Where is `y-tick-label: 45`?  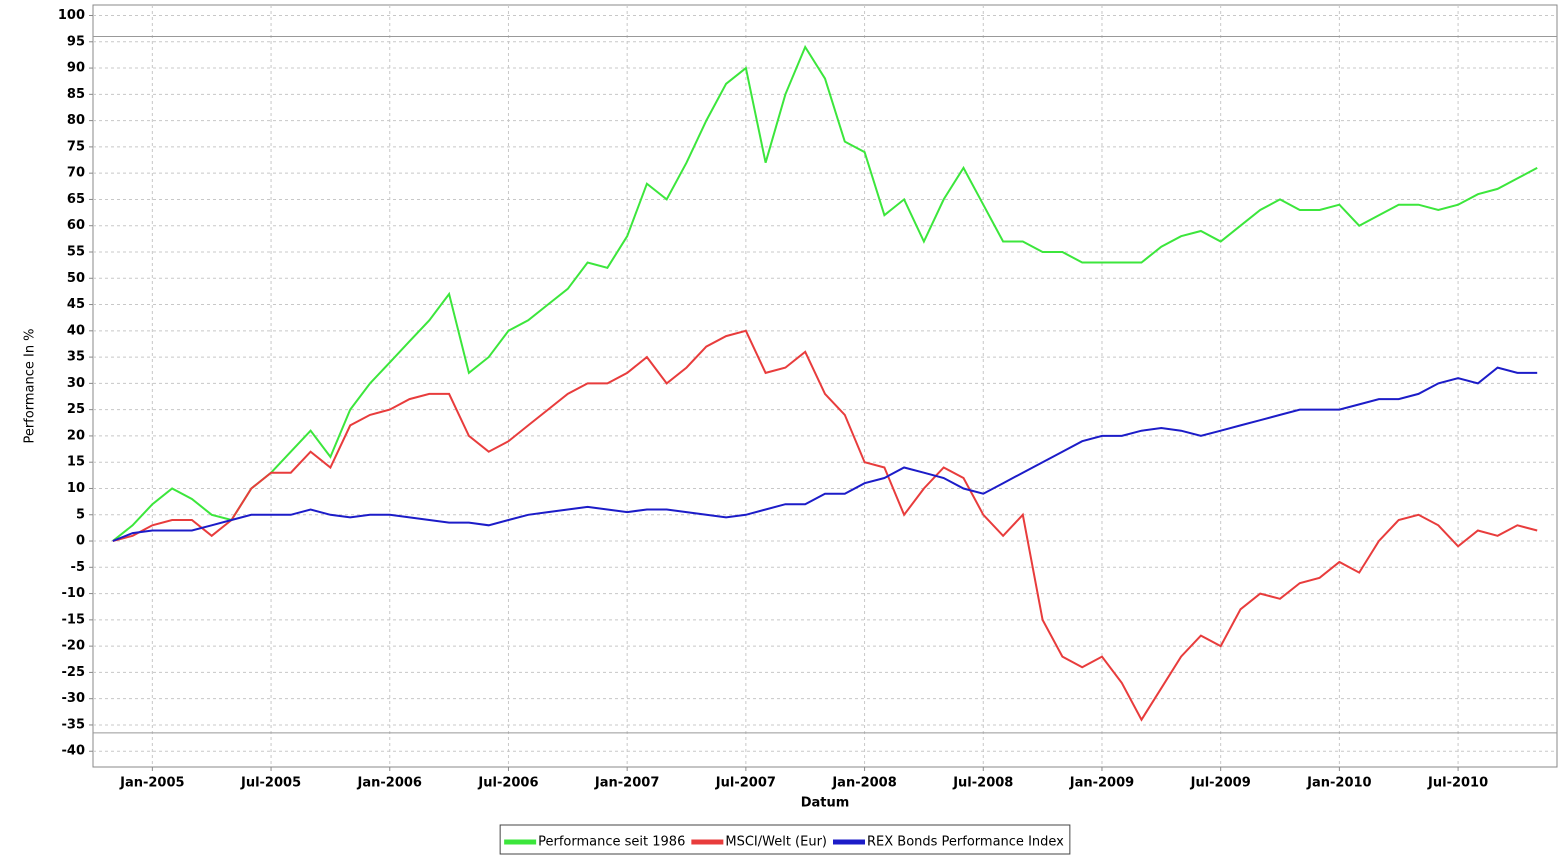 y-tick-label: 45 is located at coordinates (76, 304).